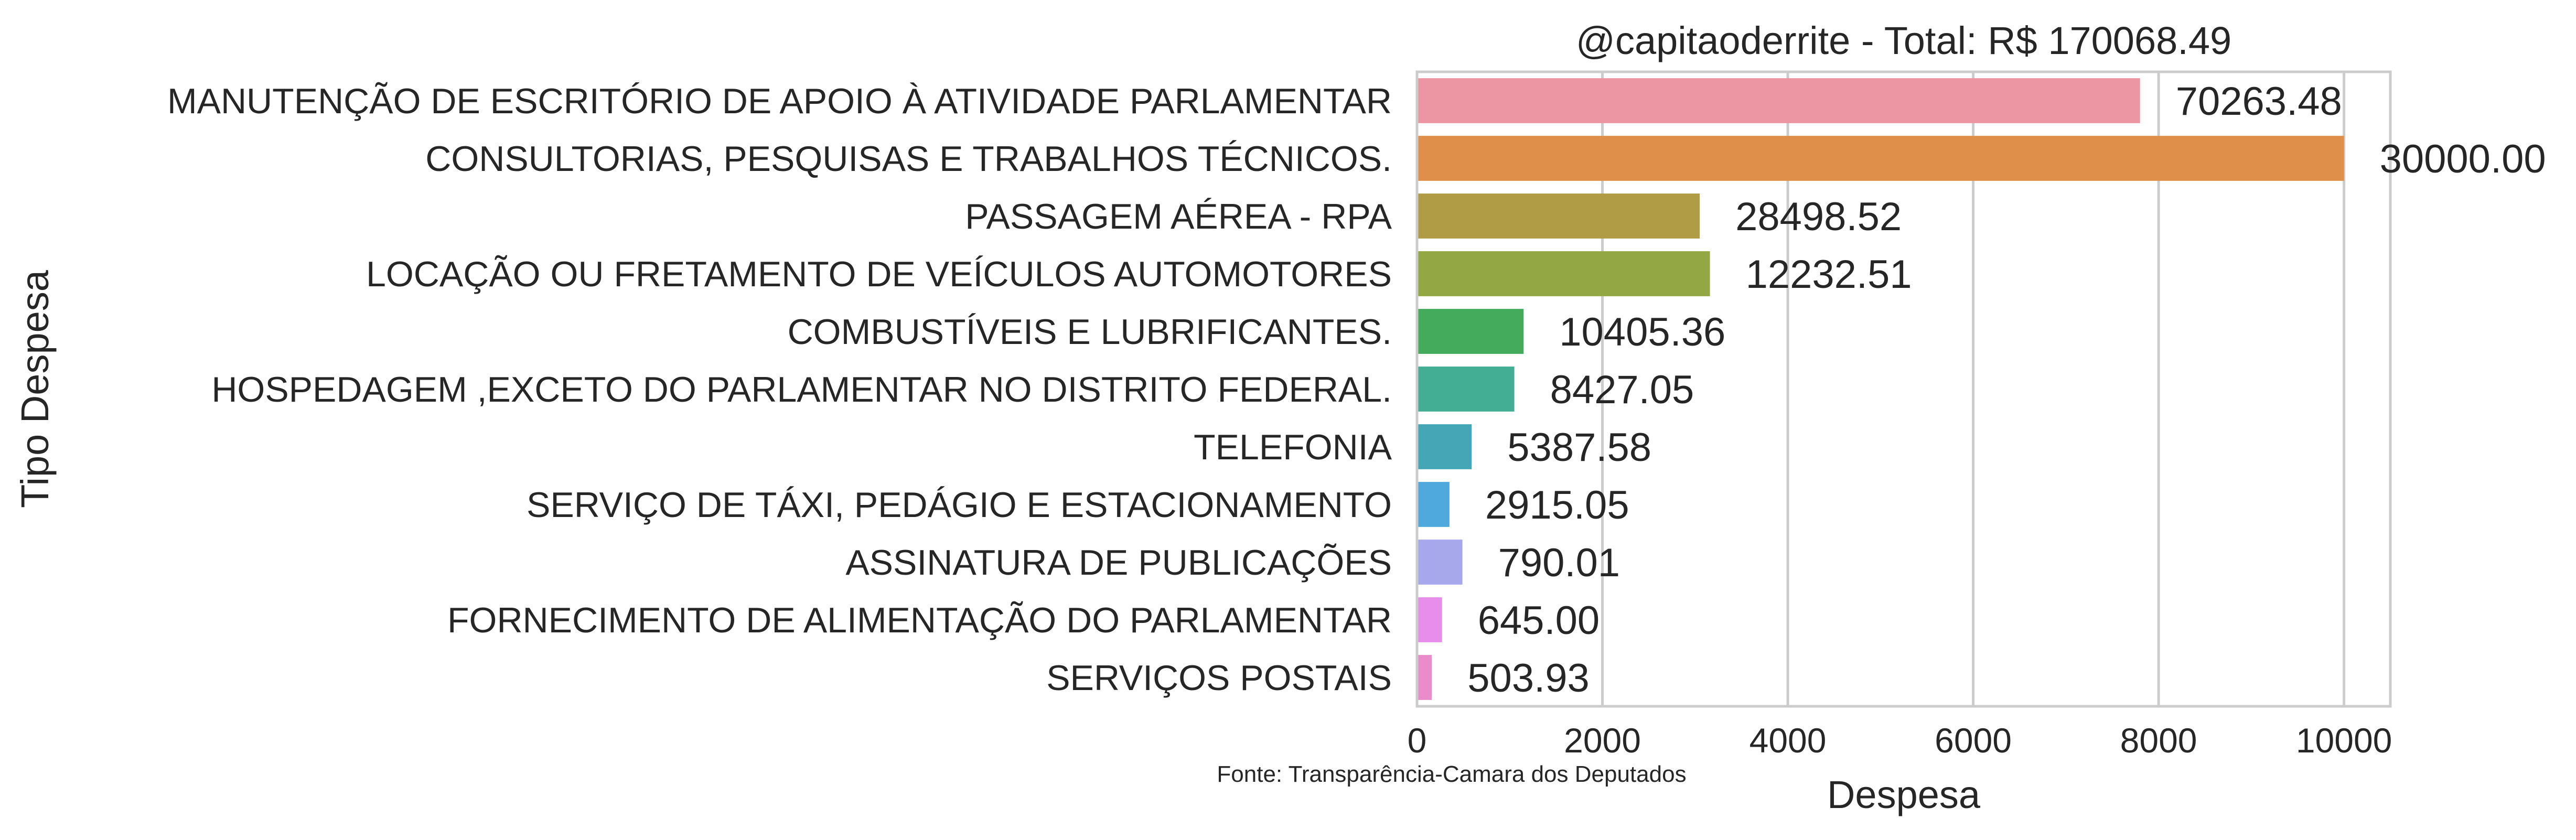 The width and height of the screenshot is (2576, 840). I want to click on category-label: PASSAGEM AÉREA - RPA, so click(1178, 216).